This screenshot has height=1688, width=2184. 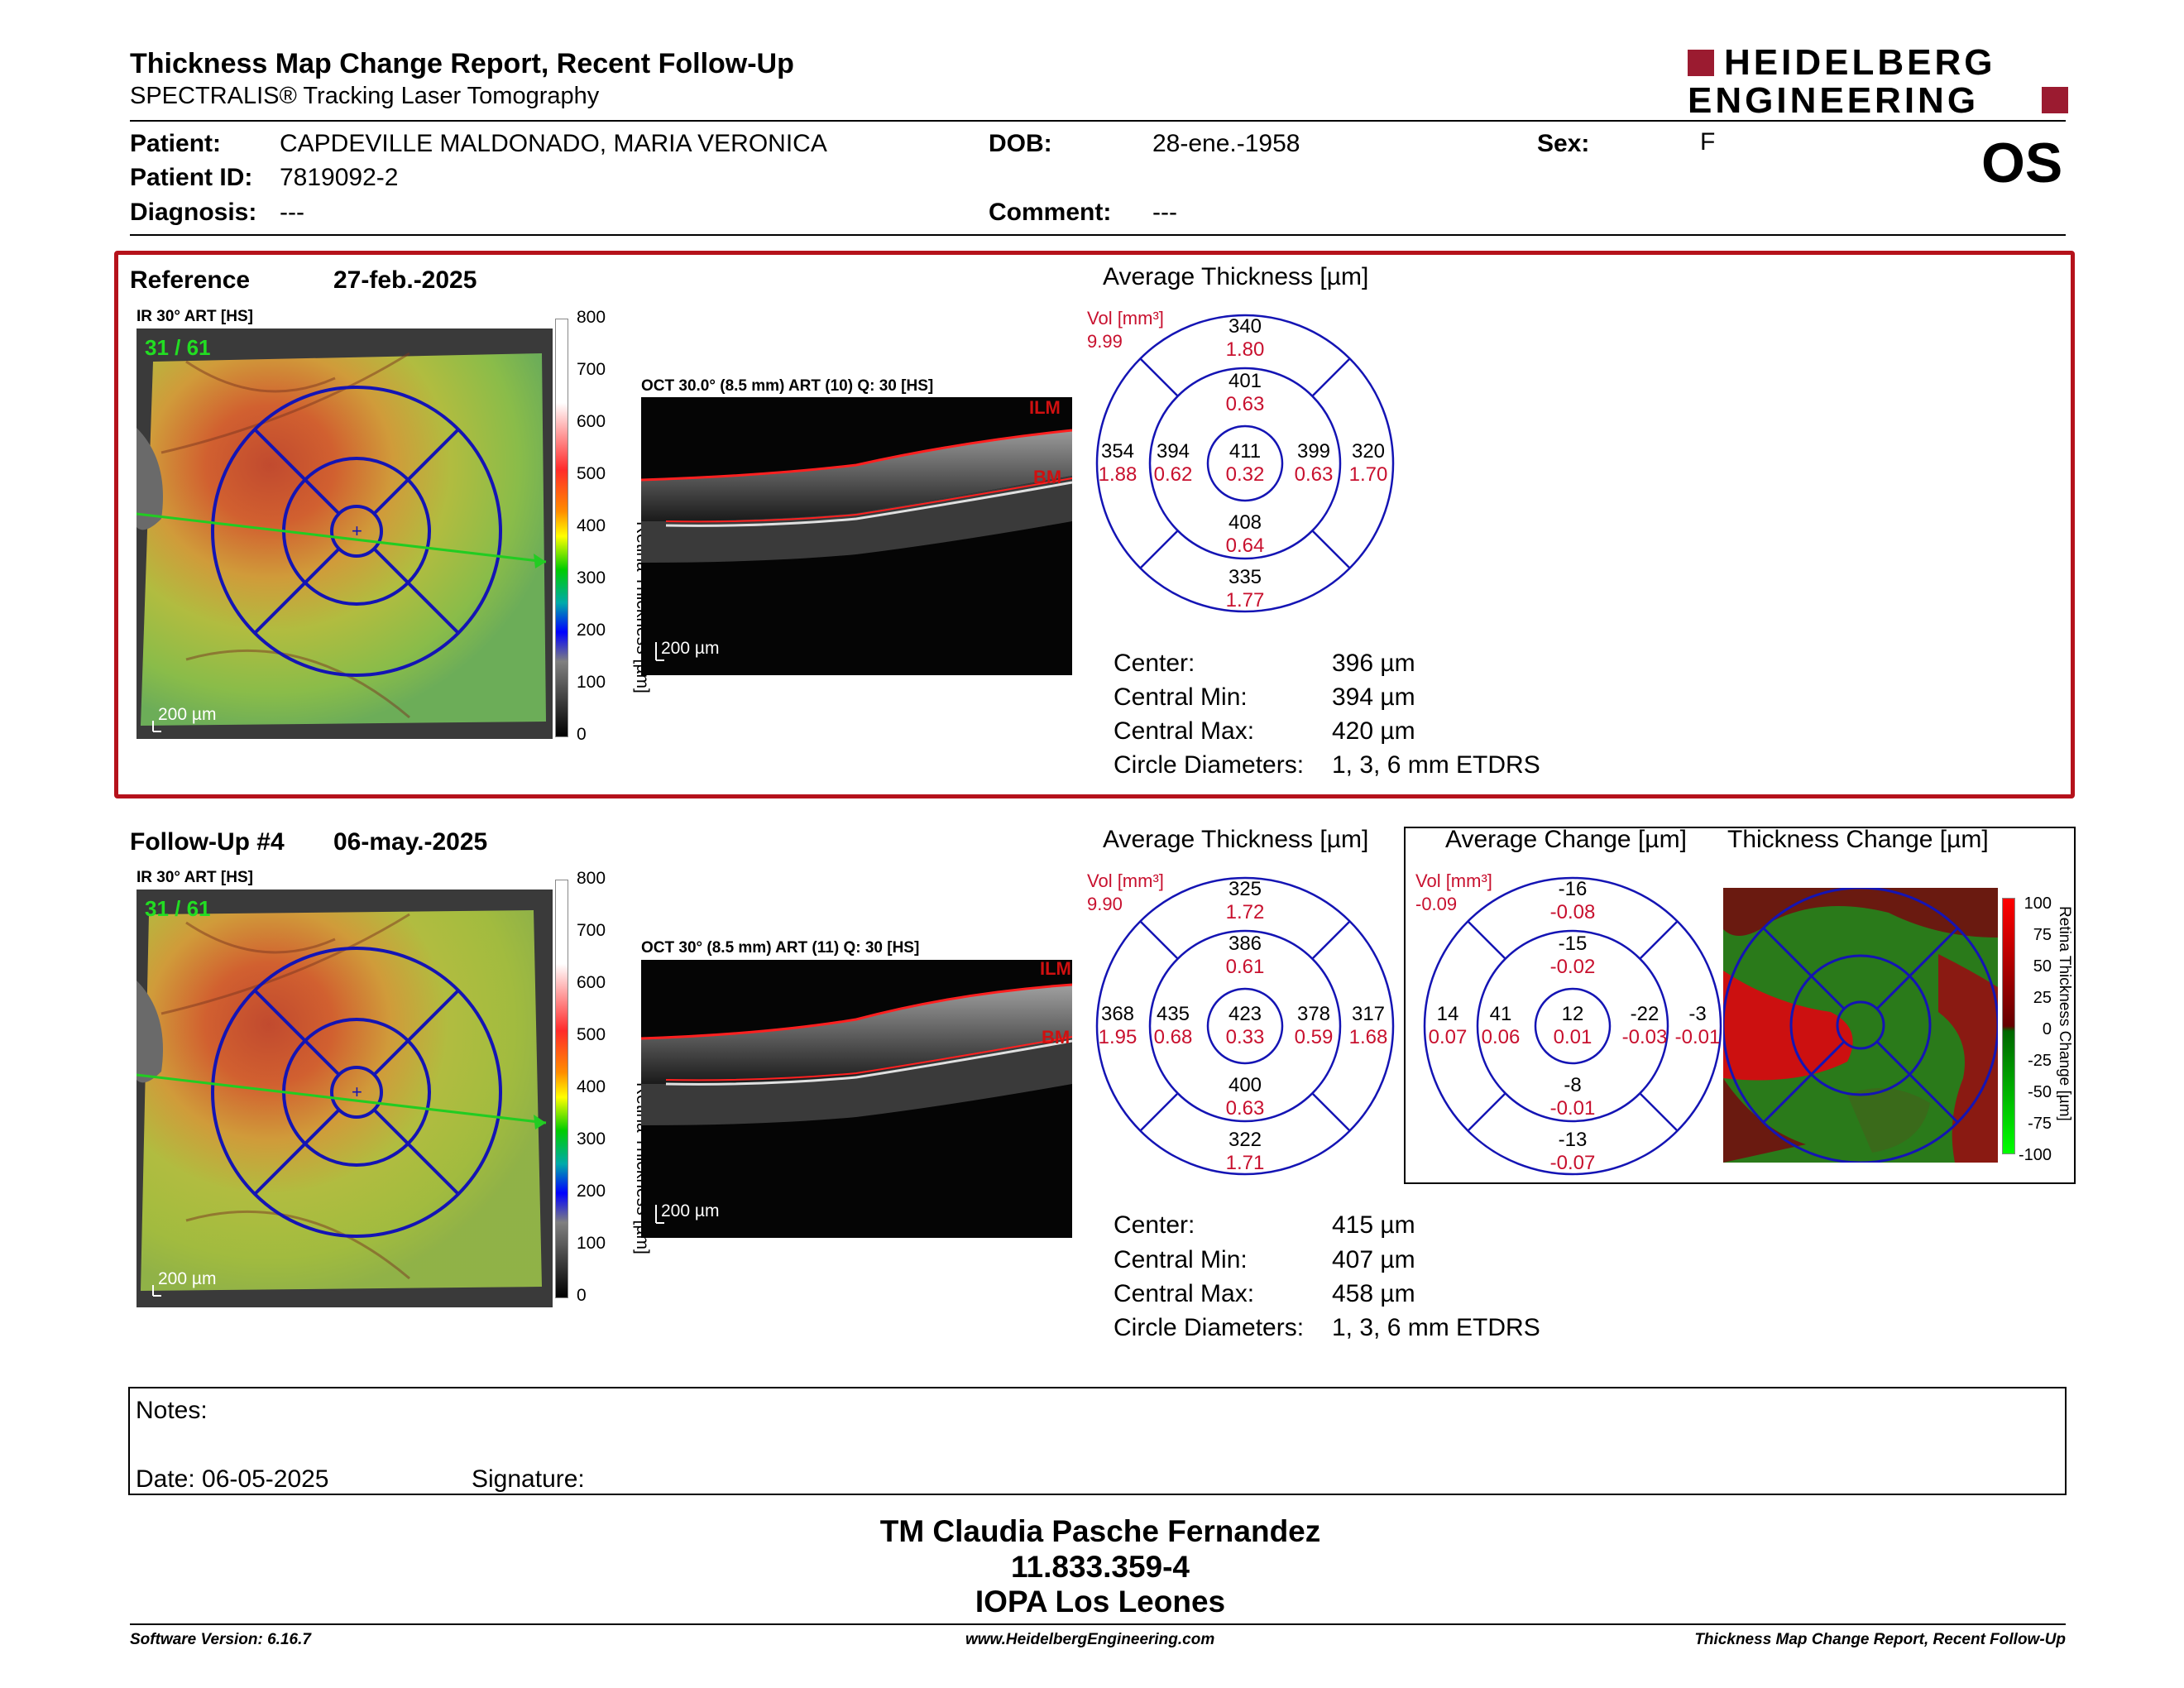 What do you see at coordinates (787, 386) in the screenshot?
I see `ref-oct-label: OCT 30.0° (8.5 mm) ART (10) Q: 30 [HS]` at bounding box center [787, 386].